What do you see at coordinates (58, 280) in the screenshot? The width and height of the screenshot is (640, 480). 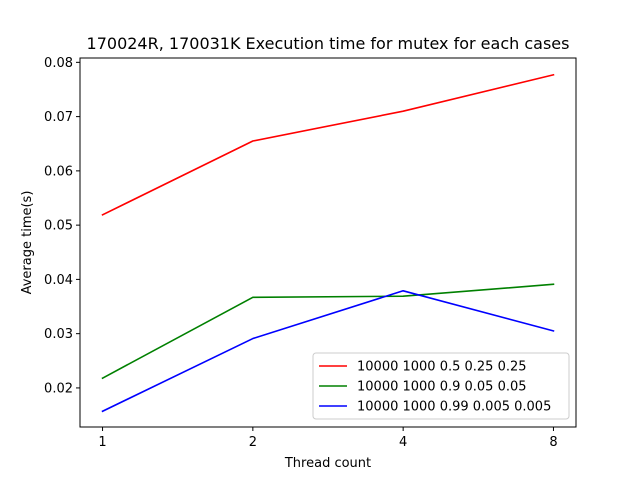 I see `y-tick-label: 0.04` at bounding box center [58, 280].